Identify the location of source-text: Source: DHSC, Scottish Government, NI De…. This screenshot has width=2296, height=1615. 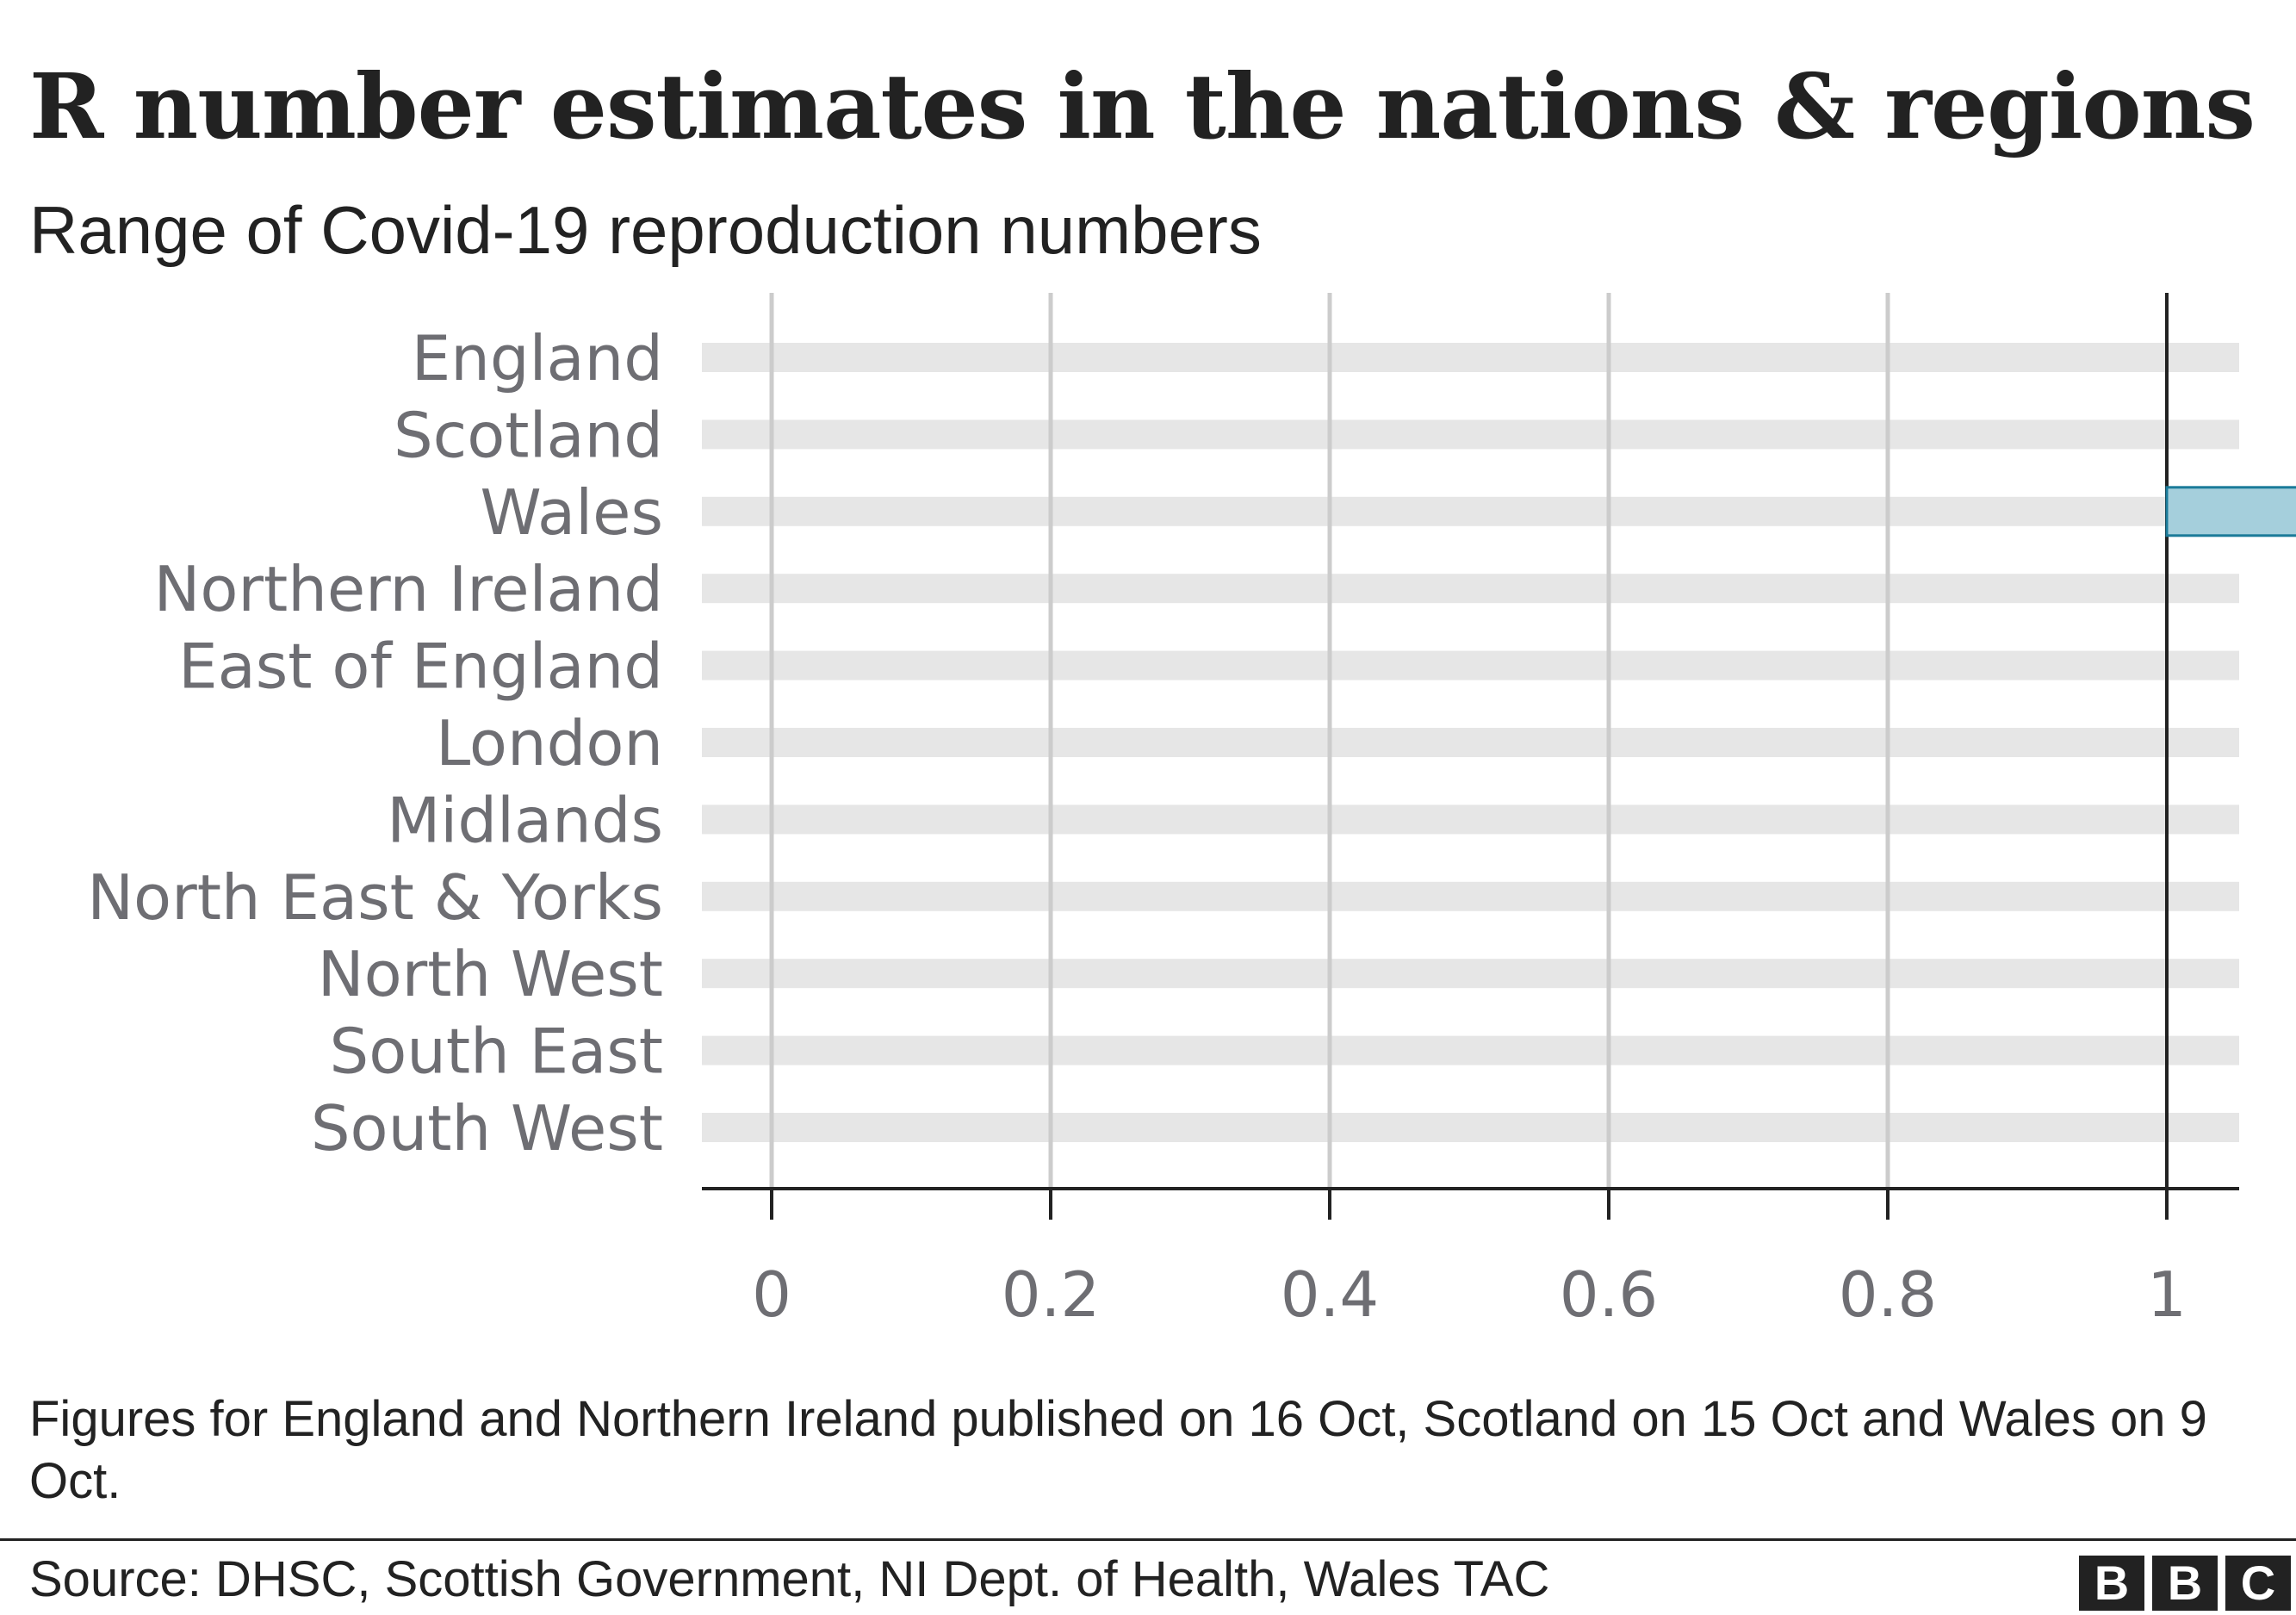
(789, 1579).